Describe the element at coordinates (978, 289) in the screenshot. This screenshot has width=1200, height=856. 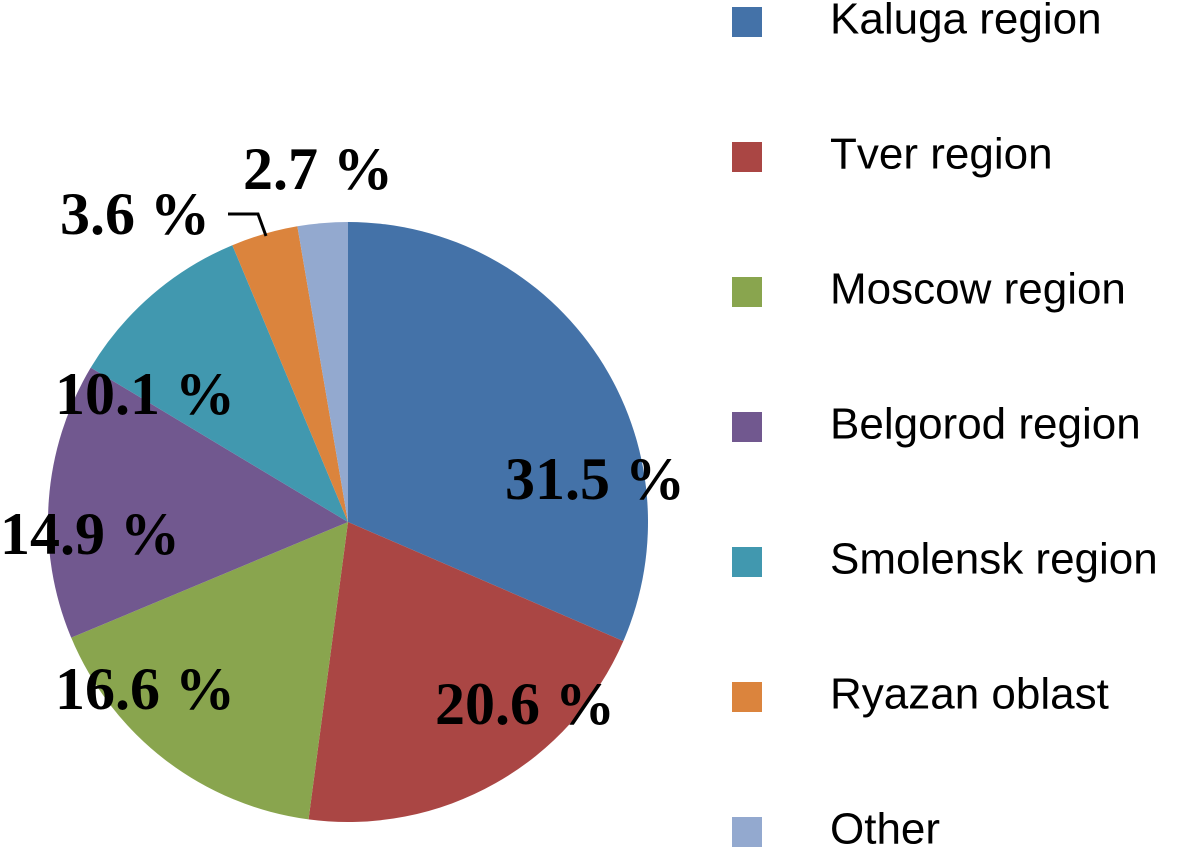
I see `legend-label-moscow-region: Moscow region` at that location.